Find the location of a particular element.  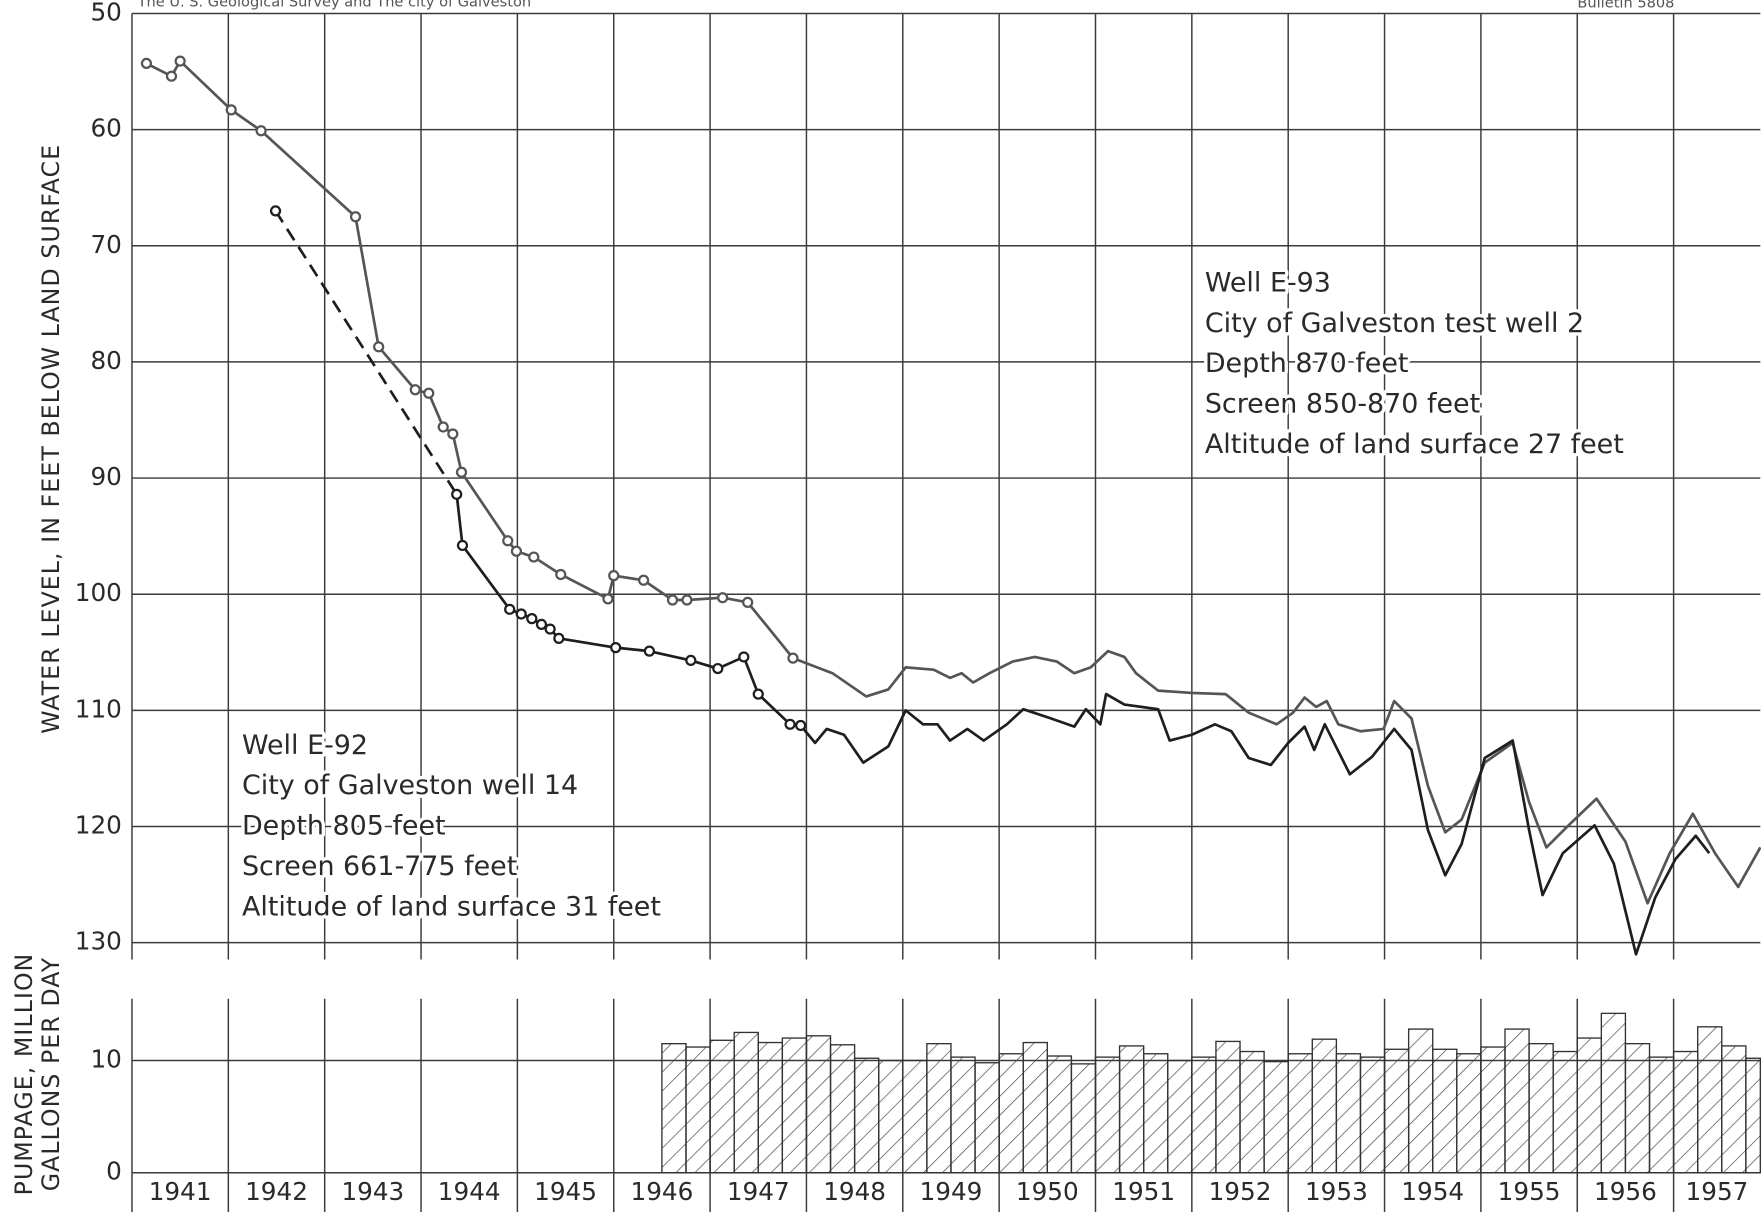

y-tick-label: 120 is located at coordinates (98, 825).